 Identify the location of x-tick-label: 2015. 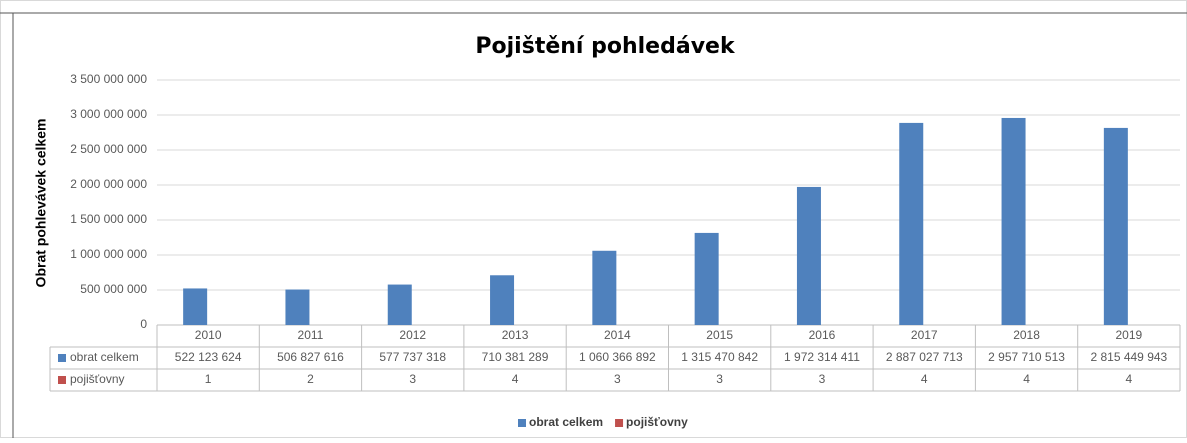
(719, 335).